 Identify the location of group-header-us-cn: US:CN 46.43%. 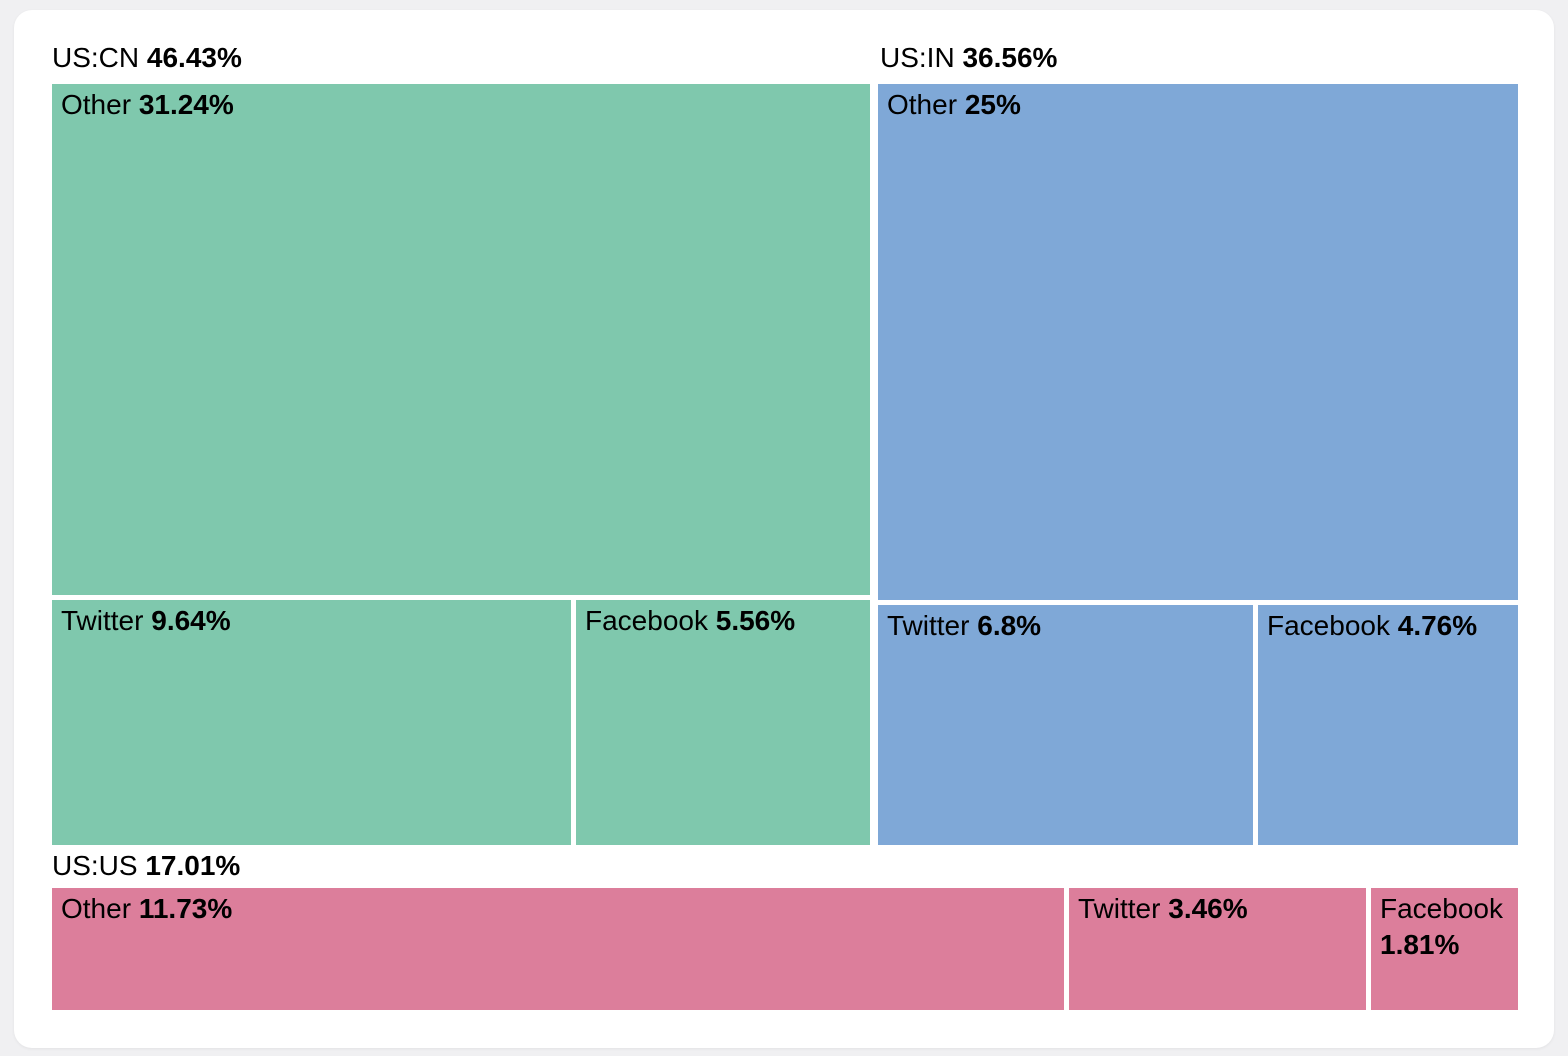
(147, 58).